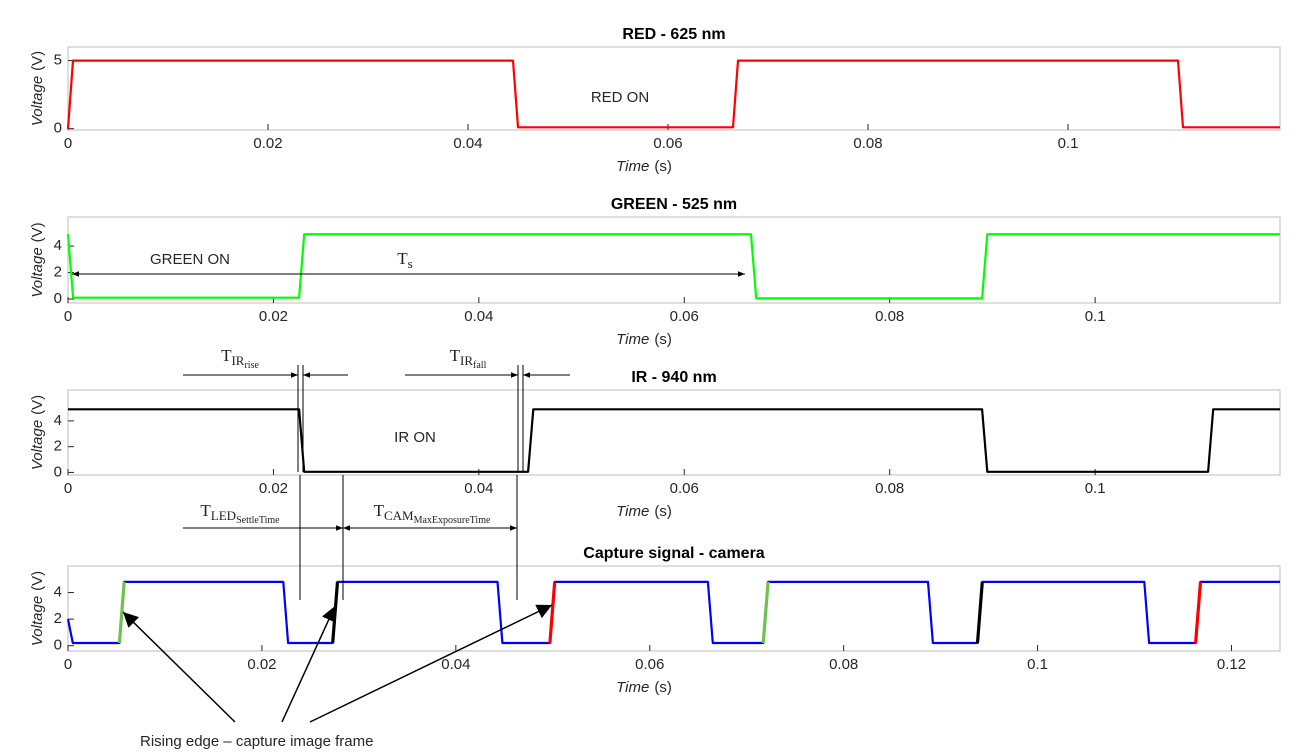 The width and height of the screenshot is (1312, 755). I want to click on annotation-ts-main: T, so click(402, 258).